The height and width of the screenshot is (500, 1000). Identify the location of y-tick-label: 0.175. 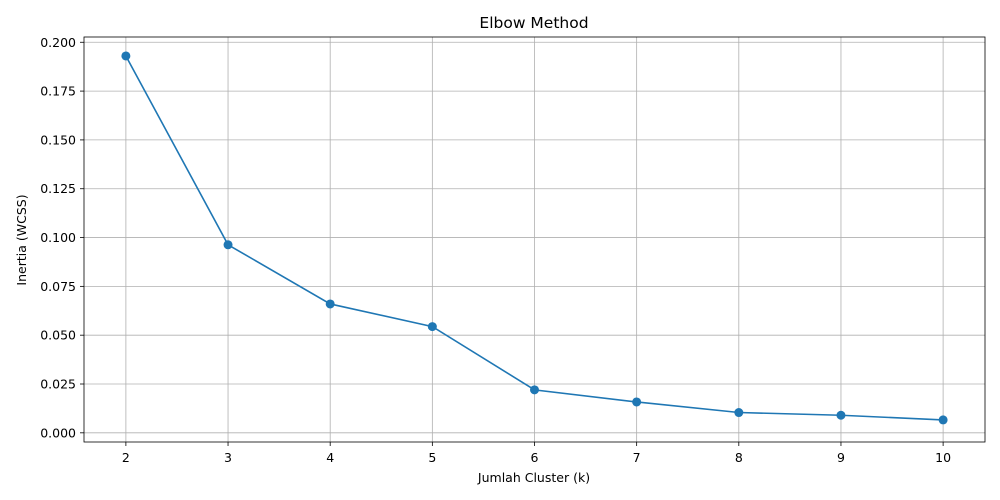
(58, 91).